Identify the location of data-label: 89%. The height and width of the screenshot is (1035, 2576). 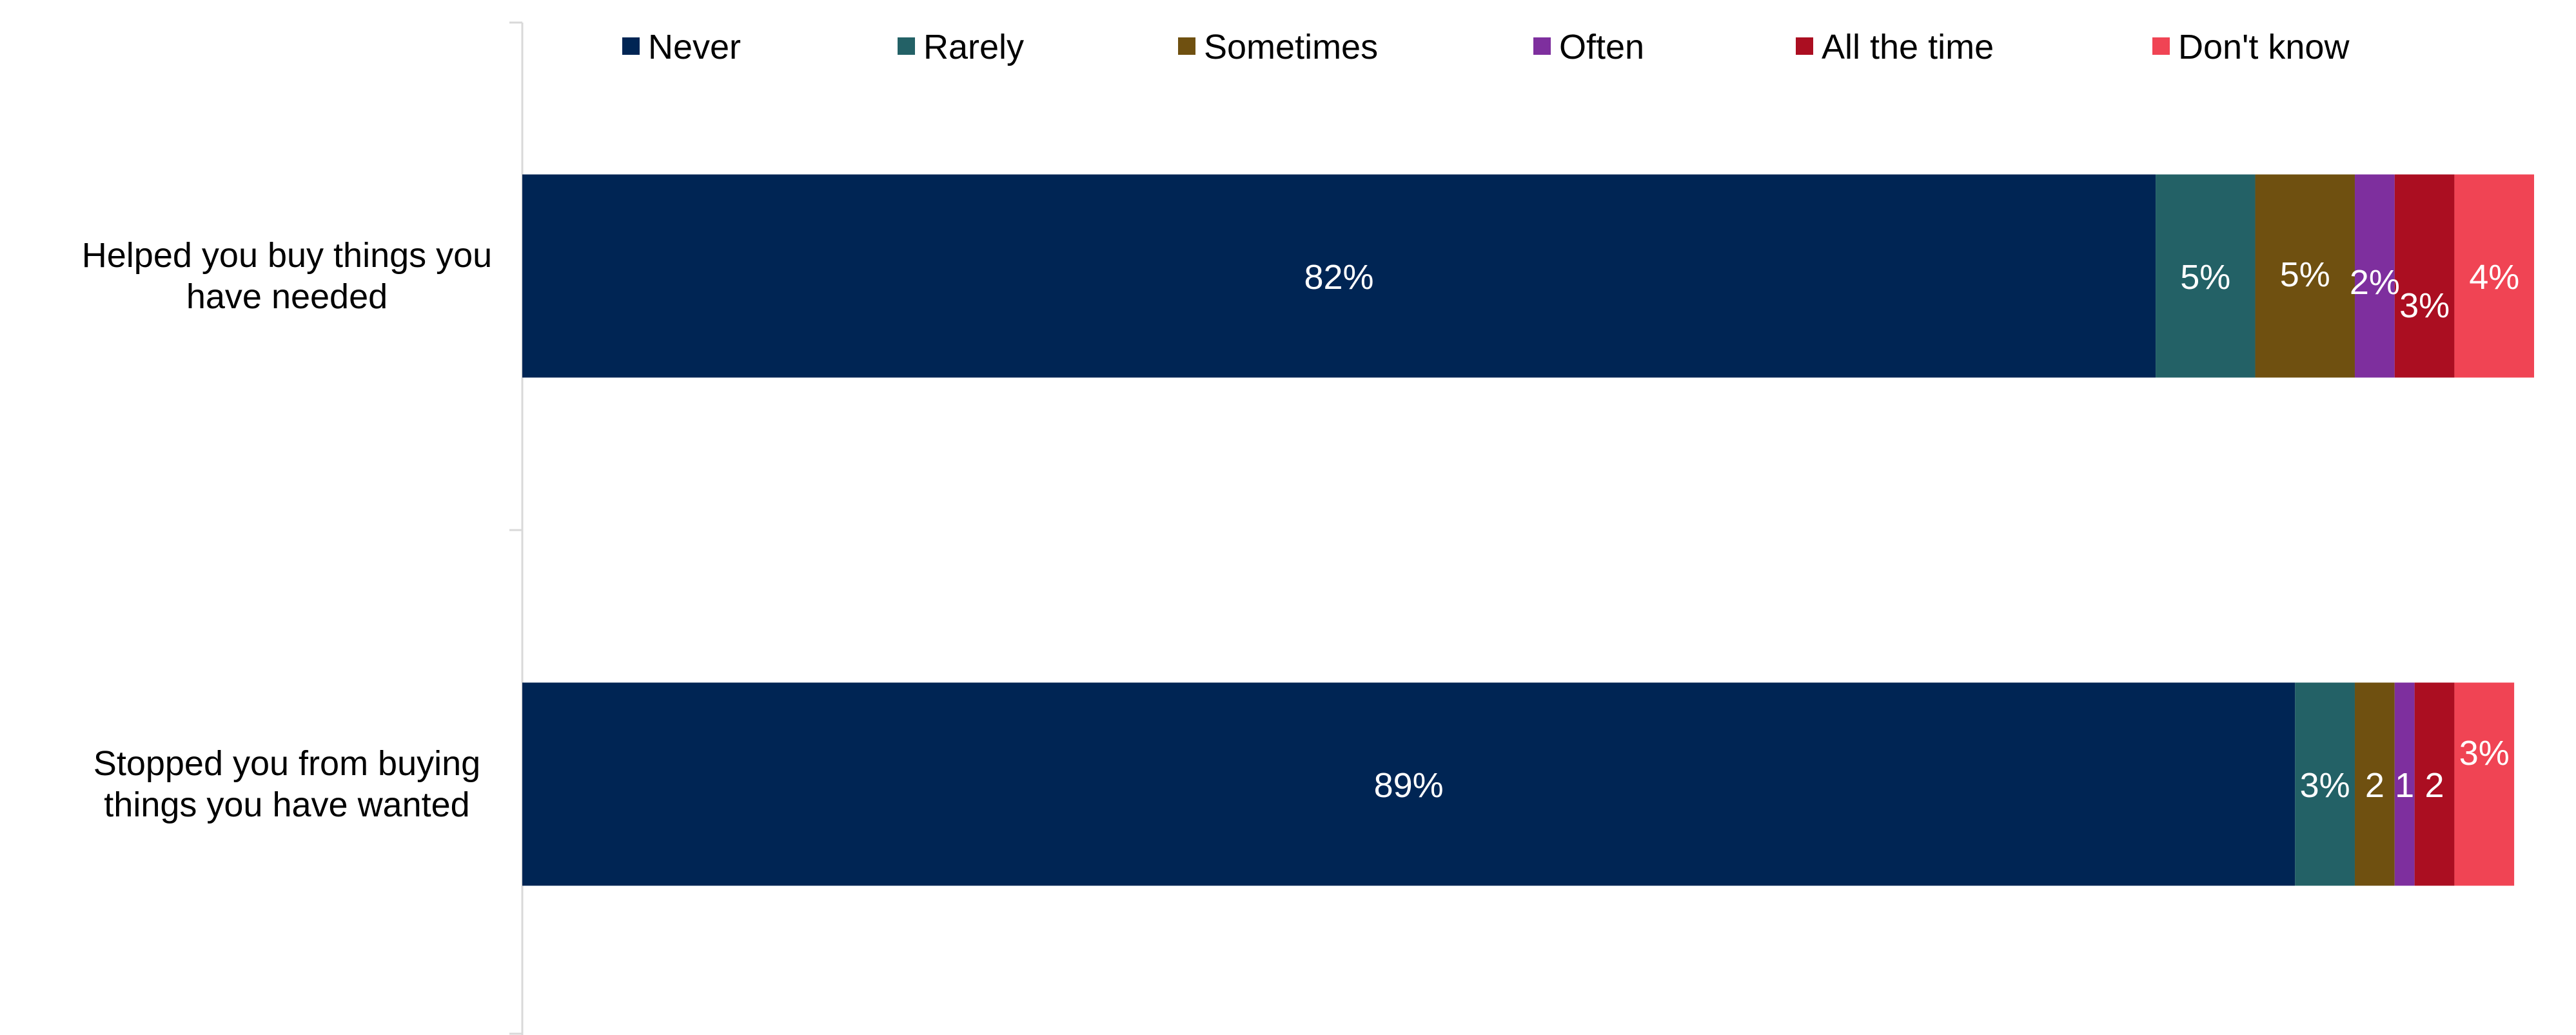
(1409, 785).